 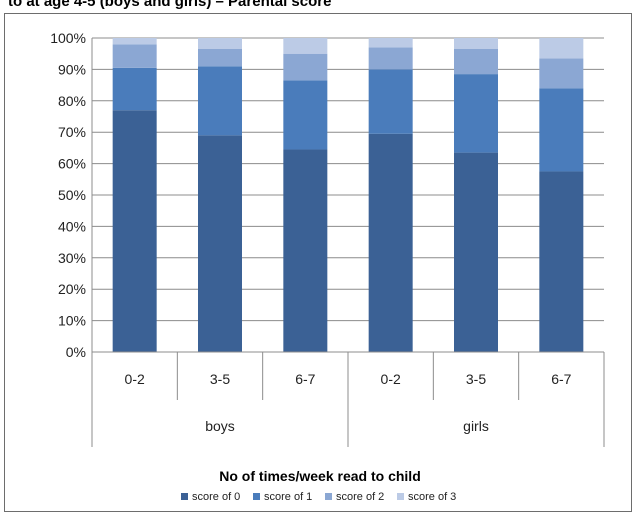 What do you see at coordinates (72, 289) in the screenshot?
I see `y-tick-label: 20%` at bounding box center [72, 289].